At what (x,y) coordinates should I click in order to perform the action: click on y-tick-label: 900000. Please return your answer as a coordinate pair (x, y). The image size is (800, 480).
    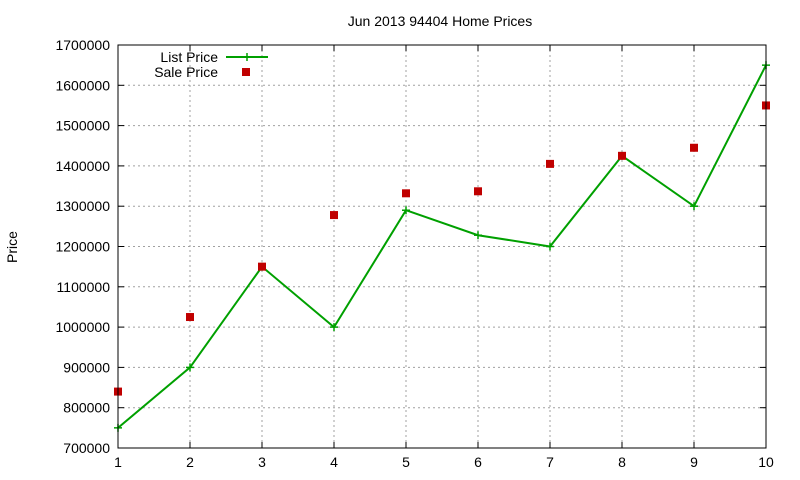
    Looking at the image, I should click on (86, 367).